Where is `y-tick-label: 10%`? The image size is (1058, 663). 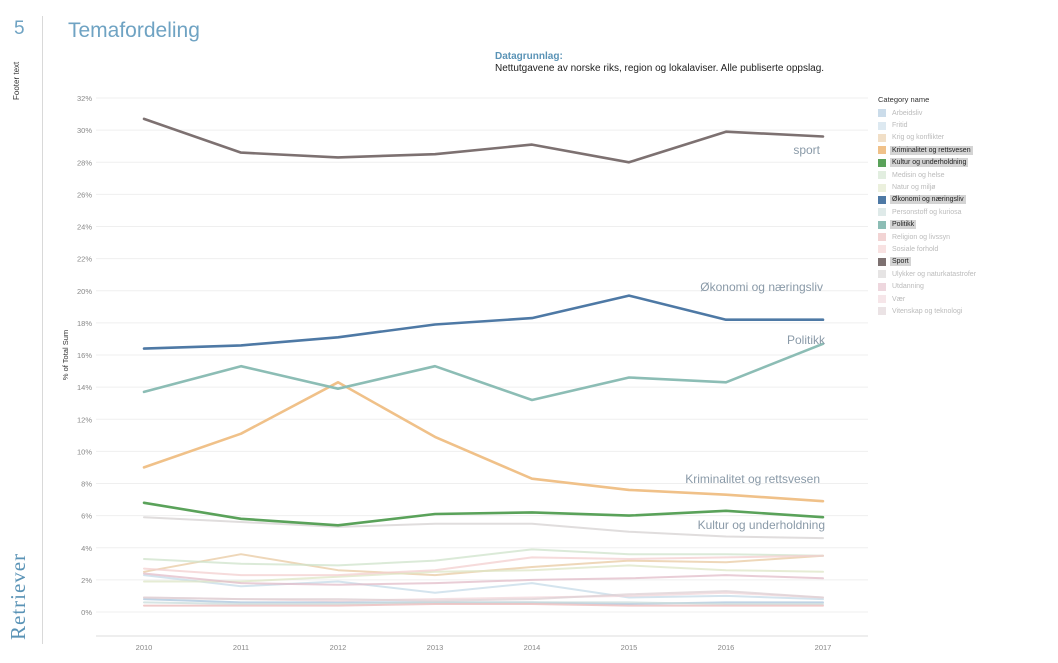
y-tick-label: 10% is located at coordinates (84, 451).